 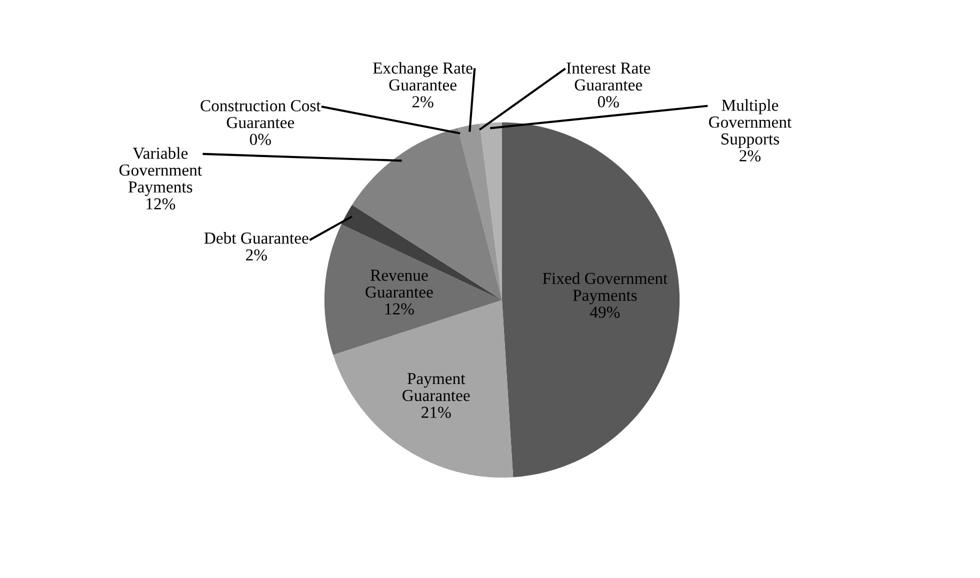 I want to click on slice-label: Fixed Government Payments, so click(x=605, y=288).